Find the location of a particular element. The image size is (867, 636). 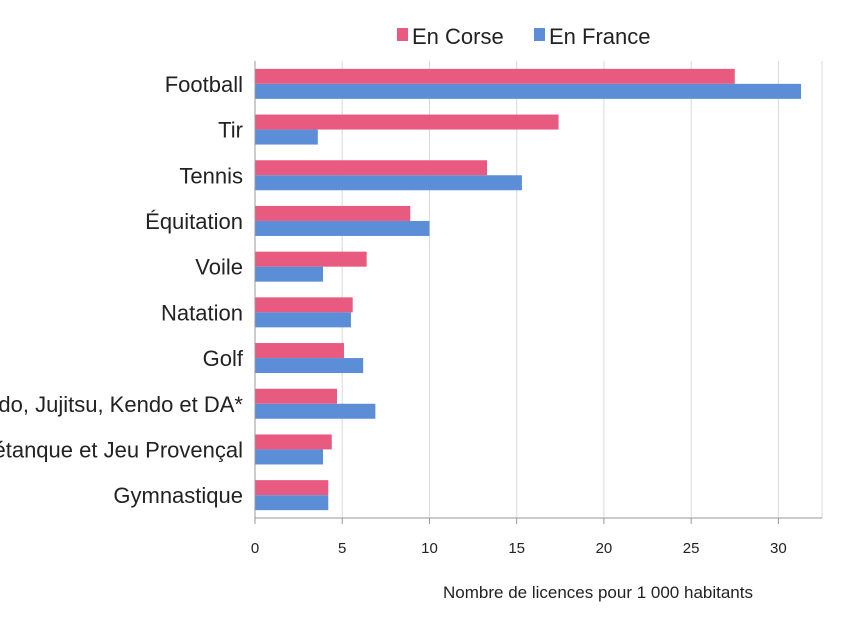

bar-en-corse-petanque-et-jeu-provencal is located at coordinates (293, 442).